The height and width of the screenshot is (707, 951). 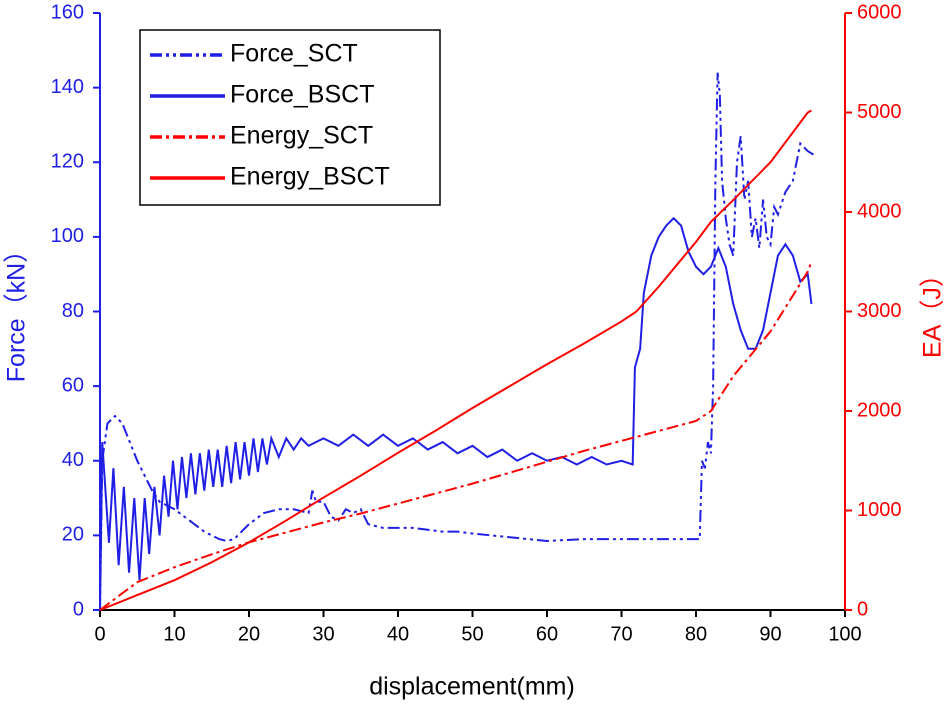 I want to click on y-tick-label: 20, so click(x=73, y=535).